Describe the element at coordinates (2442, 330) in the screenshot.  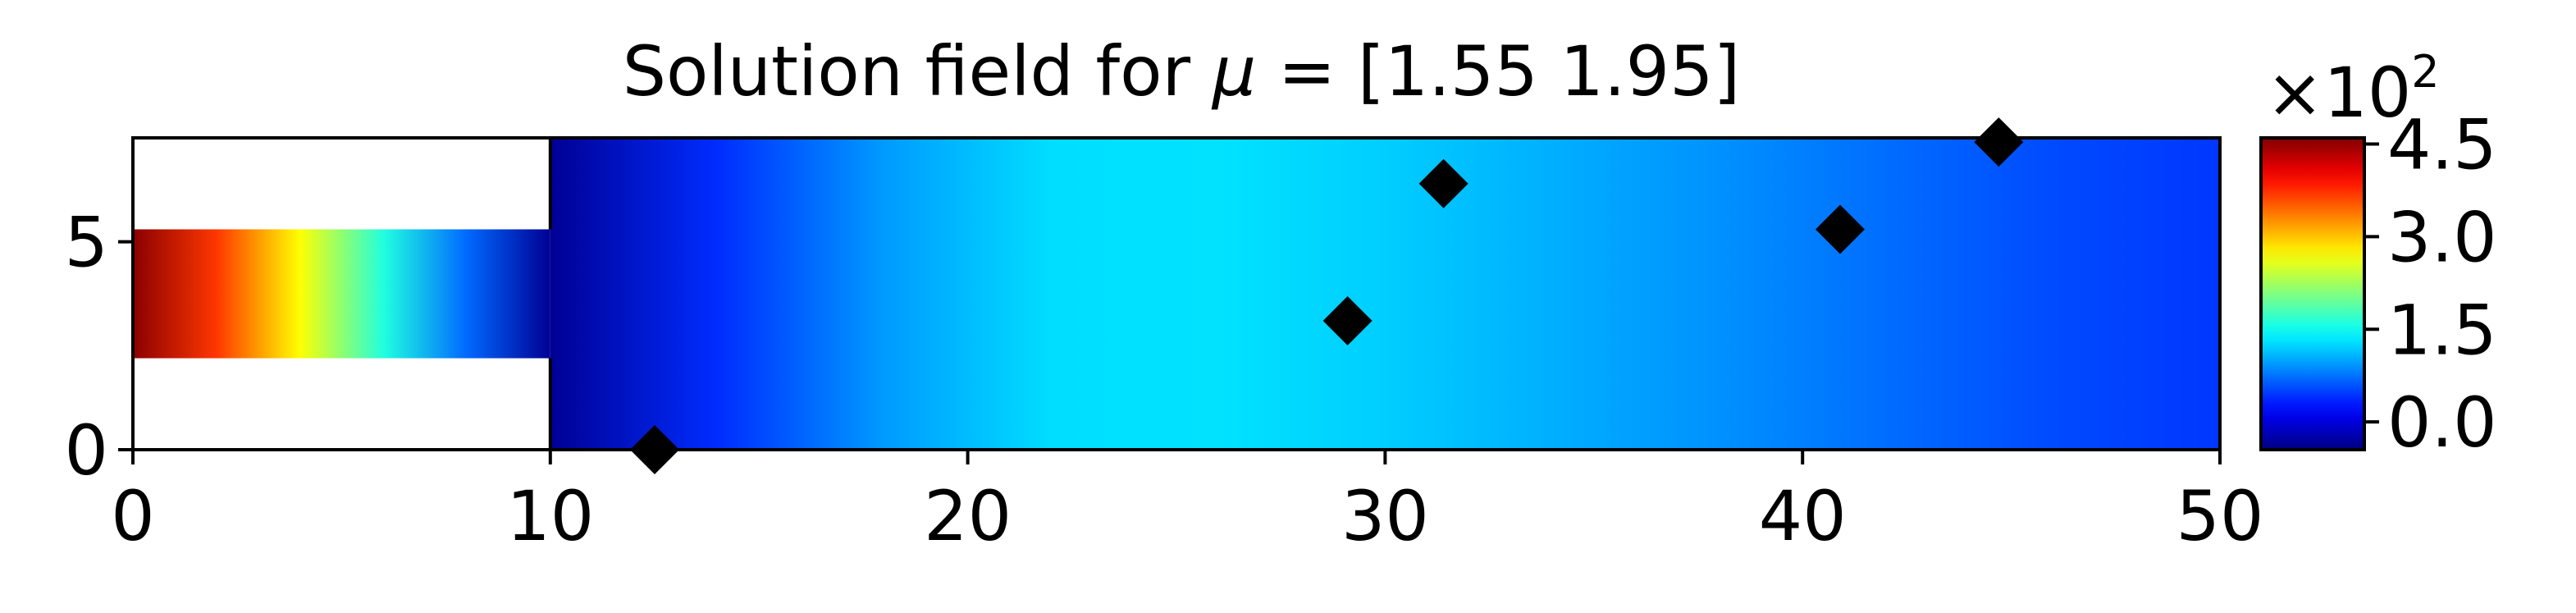
I see `colorbar-tick-label: 1.5` at that location.